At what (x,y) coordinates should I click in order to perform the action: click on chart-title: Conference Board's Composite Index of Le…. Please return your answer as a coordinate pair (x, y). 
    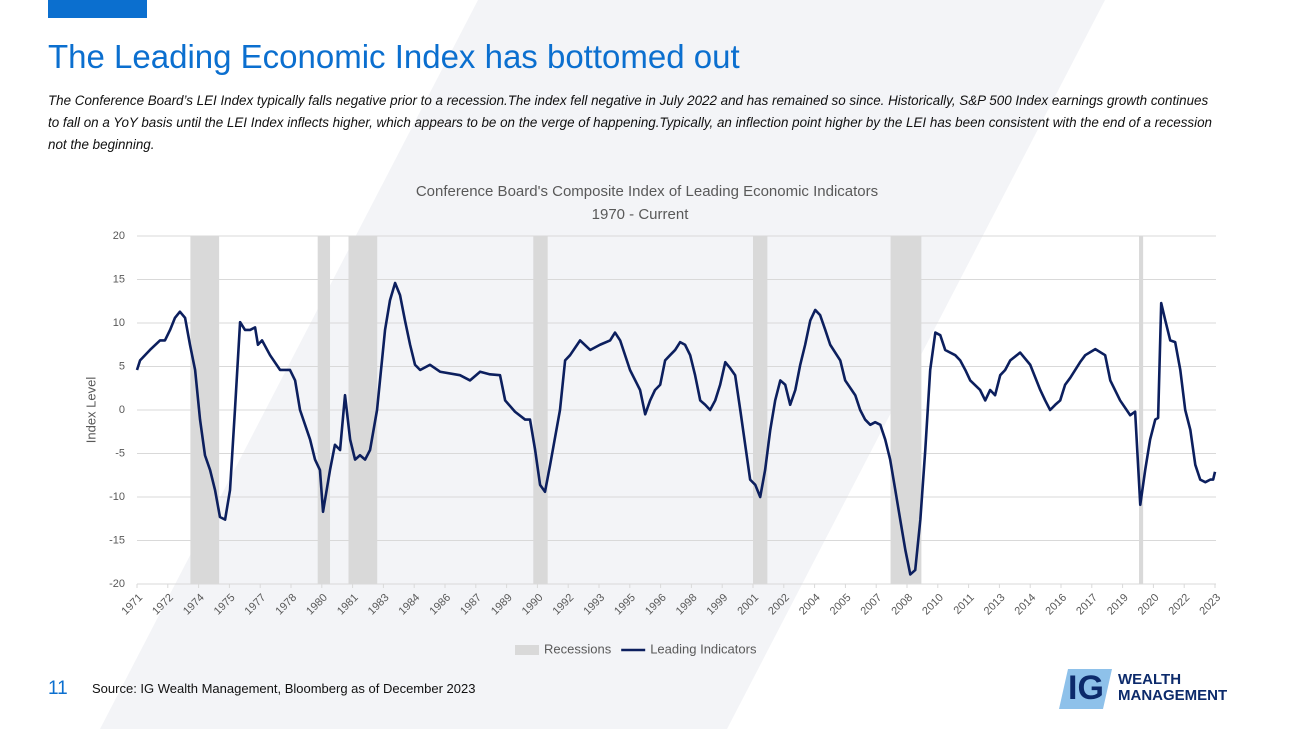
    Looking at the image, I should click on (647, 191).